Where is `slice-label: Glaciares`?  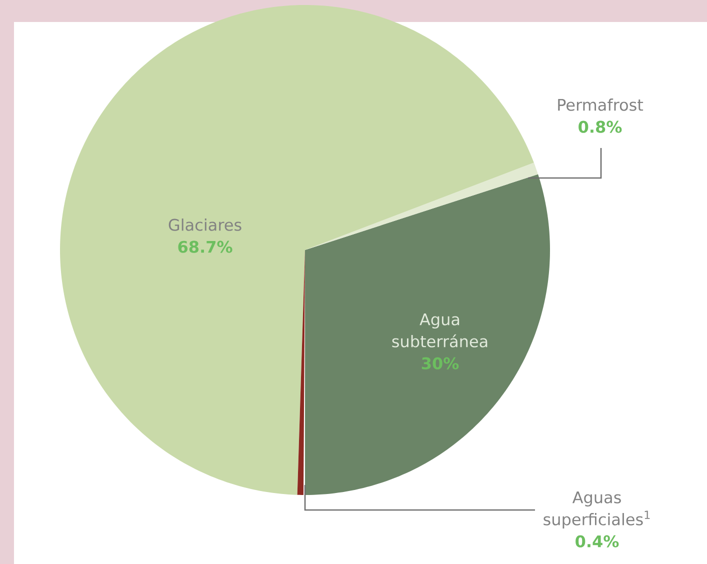 slice-label: Glaciares is located at coordinates (205, 224).